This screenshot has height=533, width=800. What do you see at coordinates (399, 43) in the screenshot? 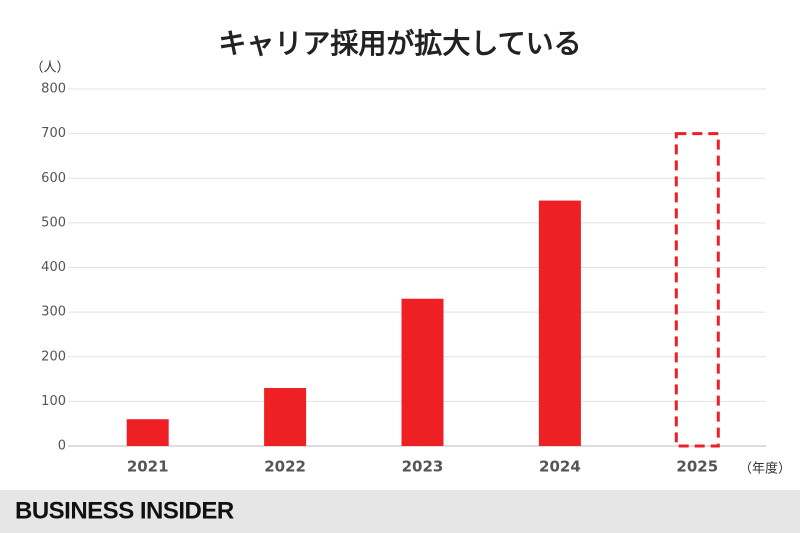
I see `chart-title: キャリア採用が拡大している` at bounding box center [399, 43].